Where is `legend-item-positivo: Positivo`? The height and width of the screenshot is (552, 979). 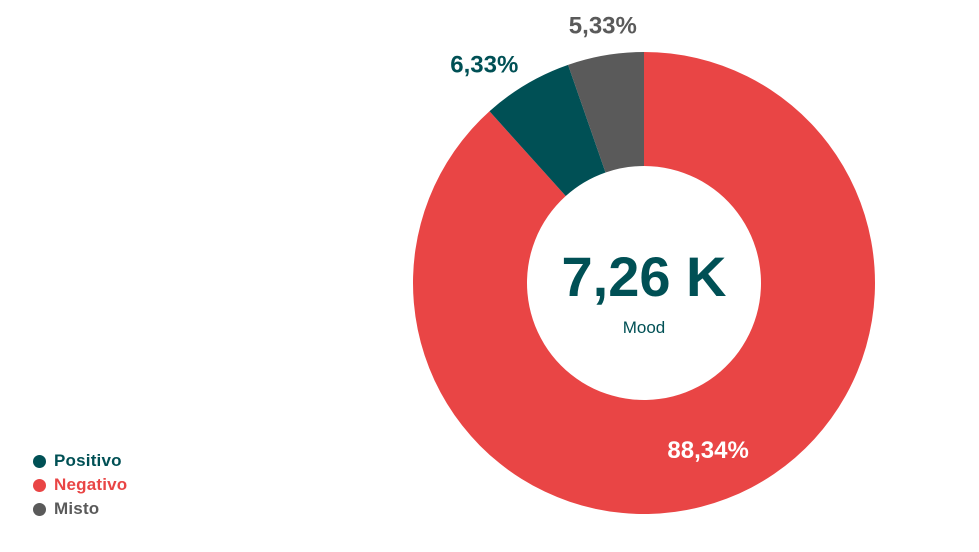 legend-item-positivo: Positivo is located at coordinates (80, 461).